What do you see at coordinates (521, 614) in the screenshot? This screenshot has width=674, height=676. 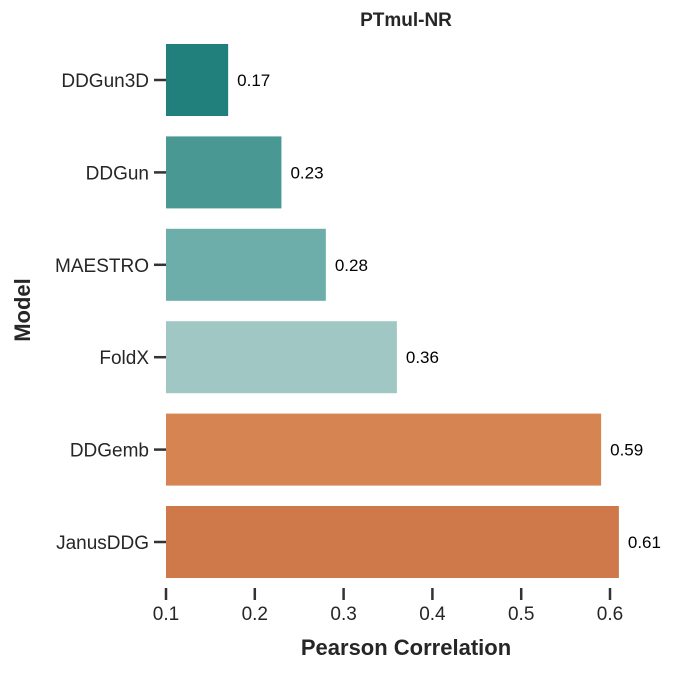 I see `x-tick-label: 0.5` at bounding box center [521, 614].